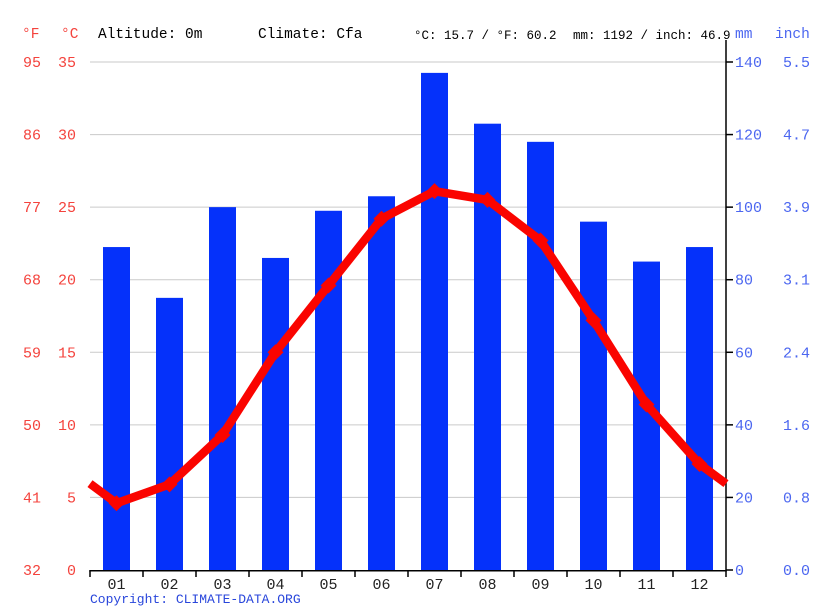 The width and height of the screenshot is (815, 611). Describe the element at coordinates (67, 136) in the screenshot. I see `celsius-tick-label: 30` at that location.